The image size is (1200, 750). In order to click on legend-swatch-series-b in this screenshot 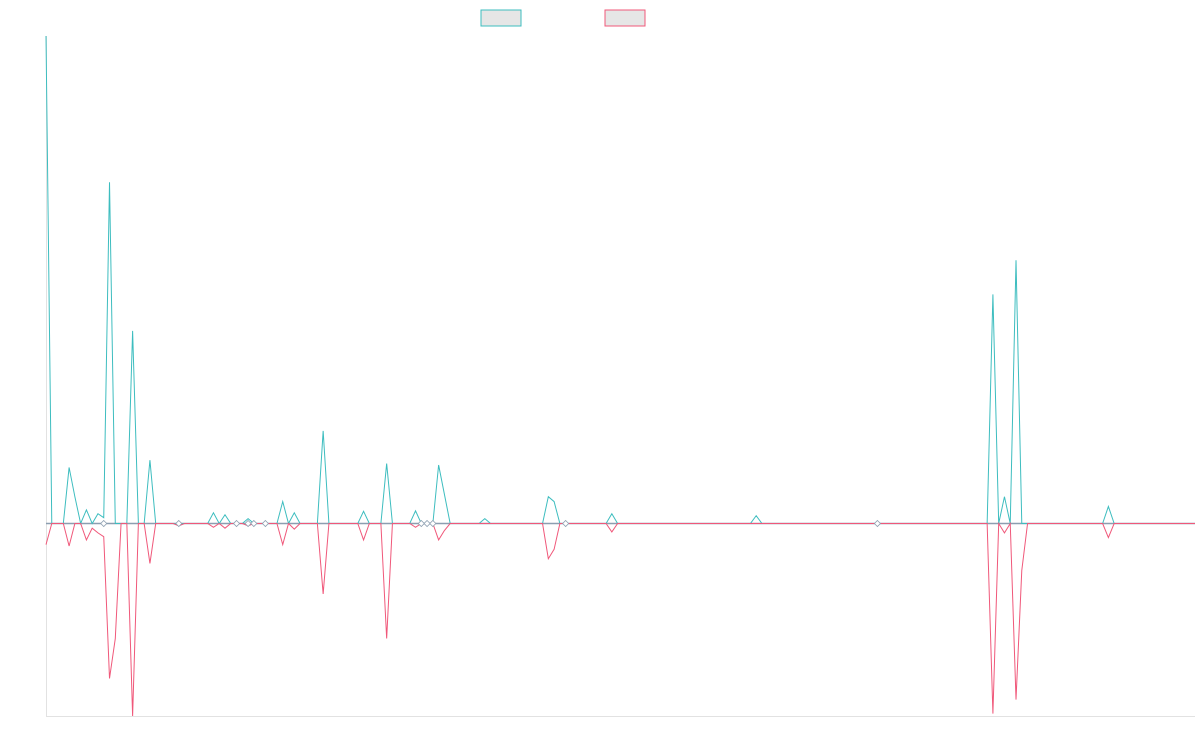, I will do `click(625, 18)`.